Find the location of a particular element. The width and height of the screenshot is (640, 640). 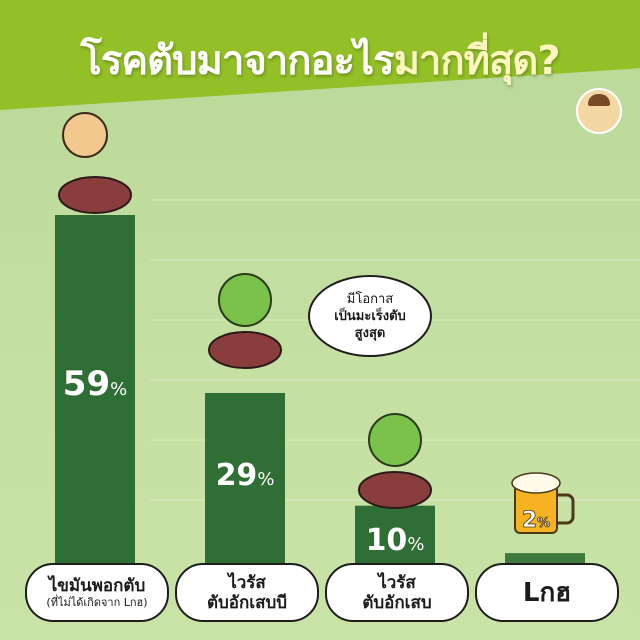

bubble-line: สูงสุด is located at coordinates (370, 333).